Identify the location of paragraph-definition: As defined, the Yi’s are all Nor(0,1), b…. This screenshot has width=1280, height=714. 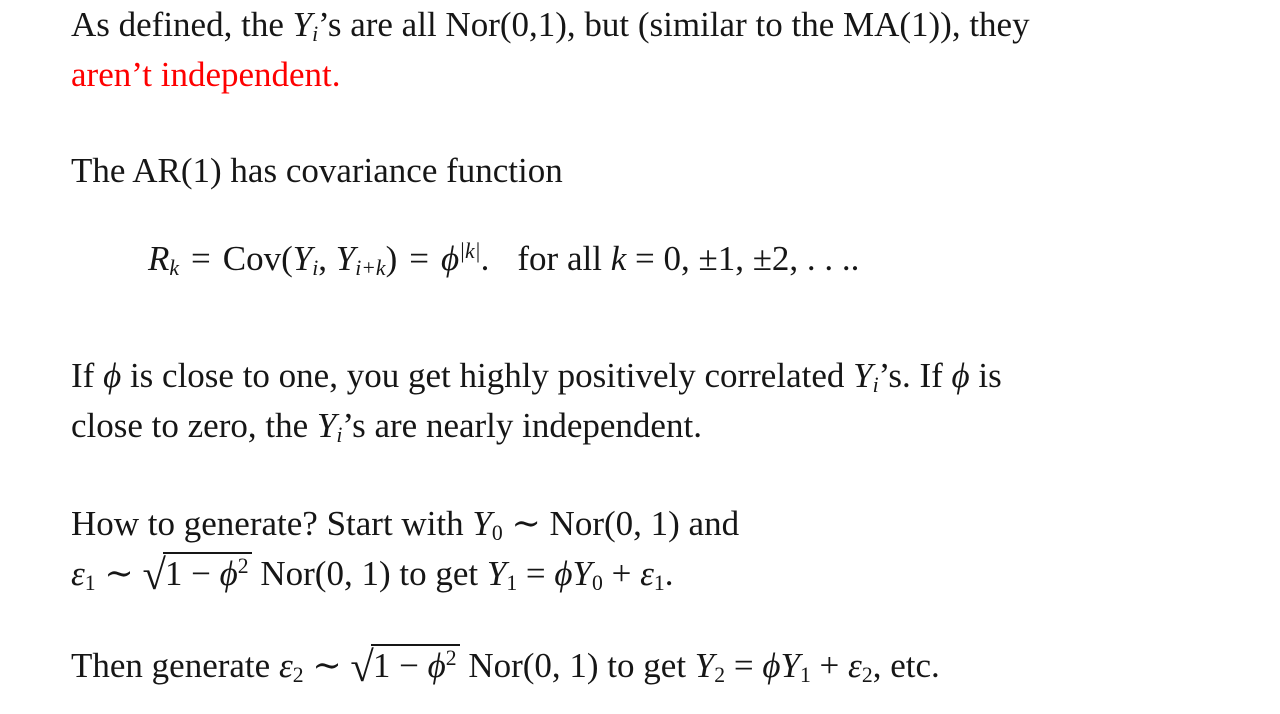
(550, 50).